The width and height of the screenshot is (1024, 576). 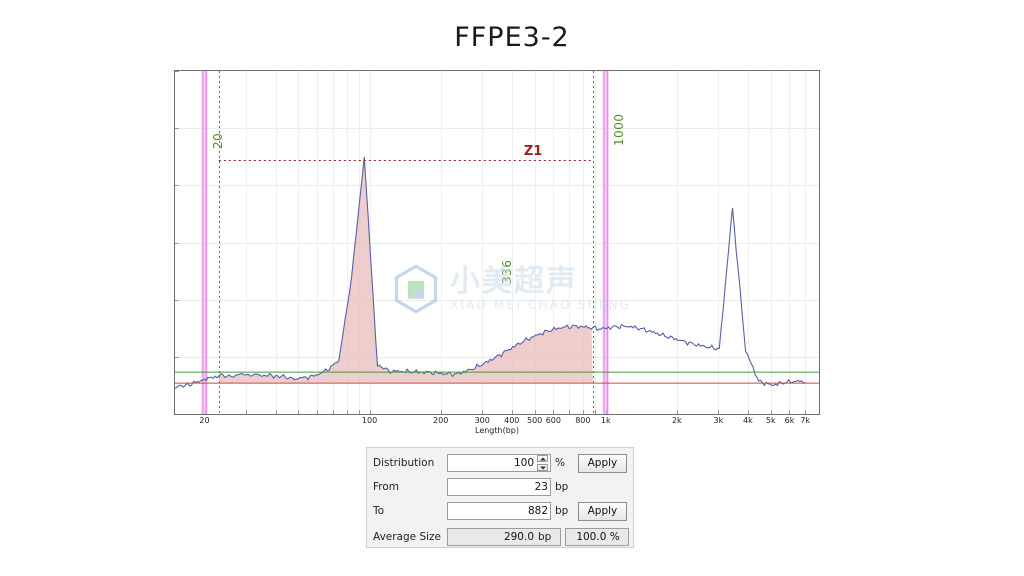 I want to click on distribution-row: Distribution 100 % Apply, so click(x=500, y=463).